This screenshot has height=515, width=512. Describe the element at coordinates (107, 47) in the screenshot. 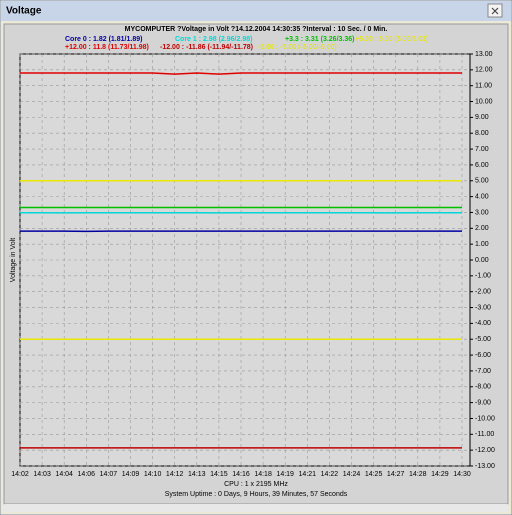

I see `legend-entry: +12.00 : 11.8 (11.73/11.98)` at that location.